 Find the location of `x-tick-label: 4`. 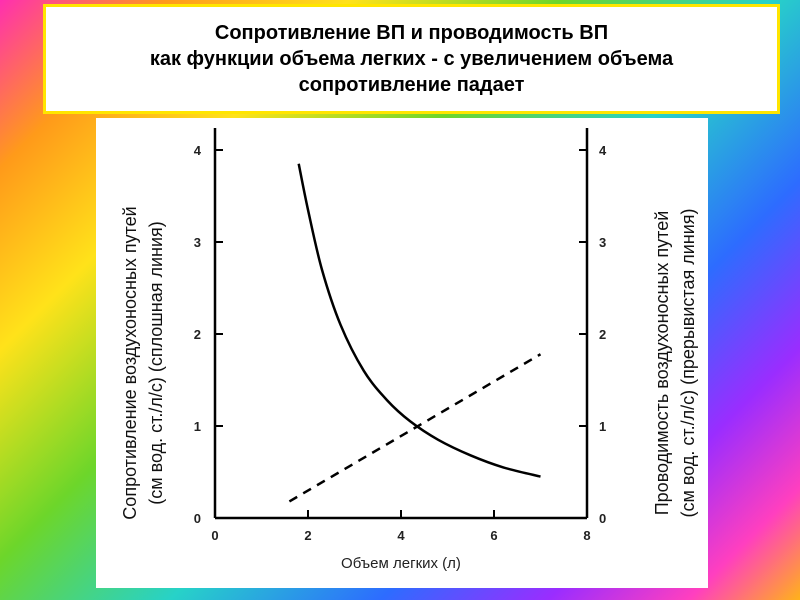

x-tick-label: 4 is located at coordinates (401, 535).